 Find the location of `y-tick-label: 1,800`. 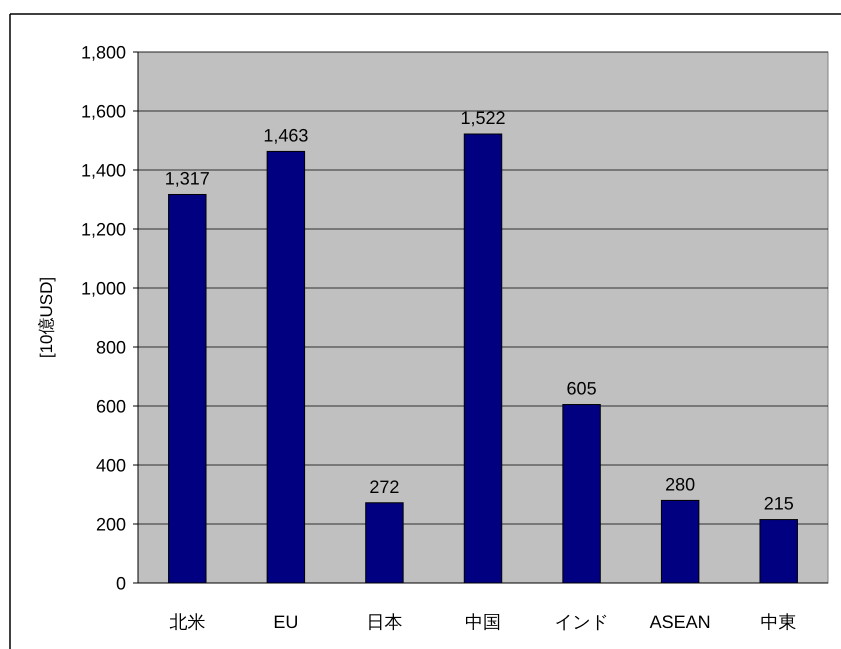

y-tick-label: 1,800 is located at coordinates (103, 52).